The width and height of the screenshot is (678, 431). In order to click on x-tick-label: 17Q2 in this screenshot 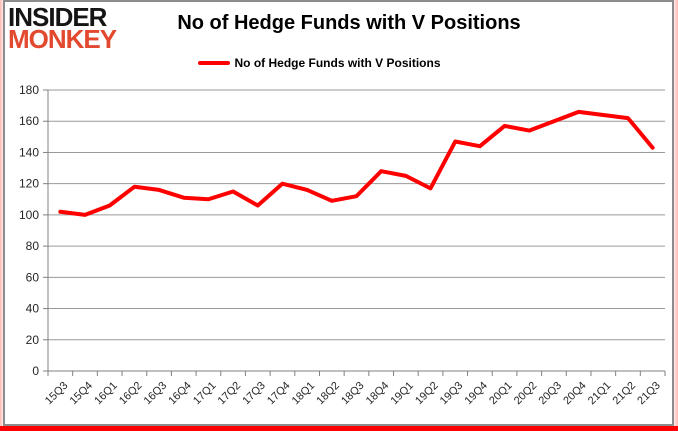, I will do `click(230, 394)`.